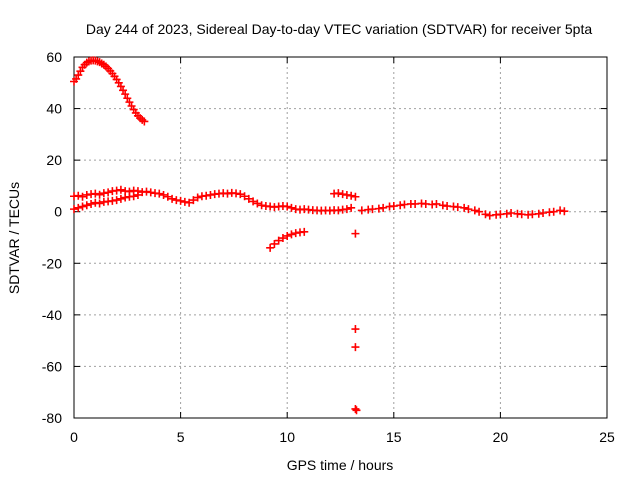  Describe the element at coordinates (54, 109) in the screenshot. I see `y-tick-label: 40` at that location.